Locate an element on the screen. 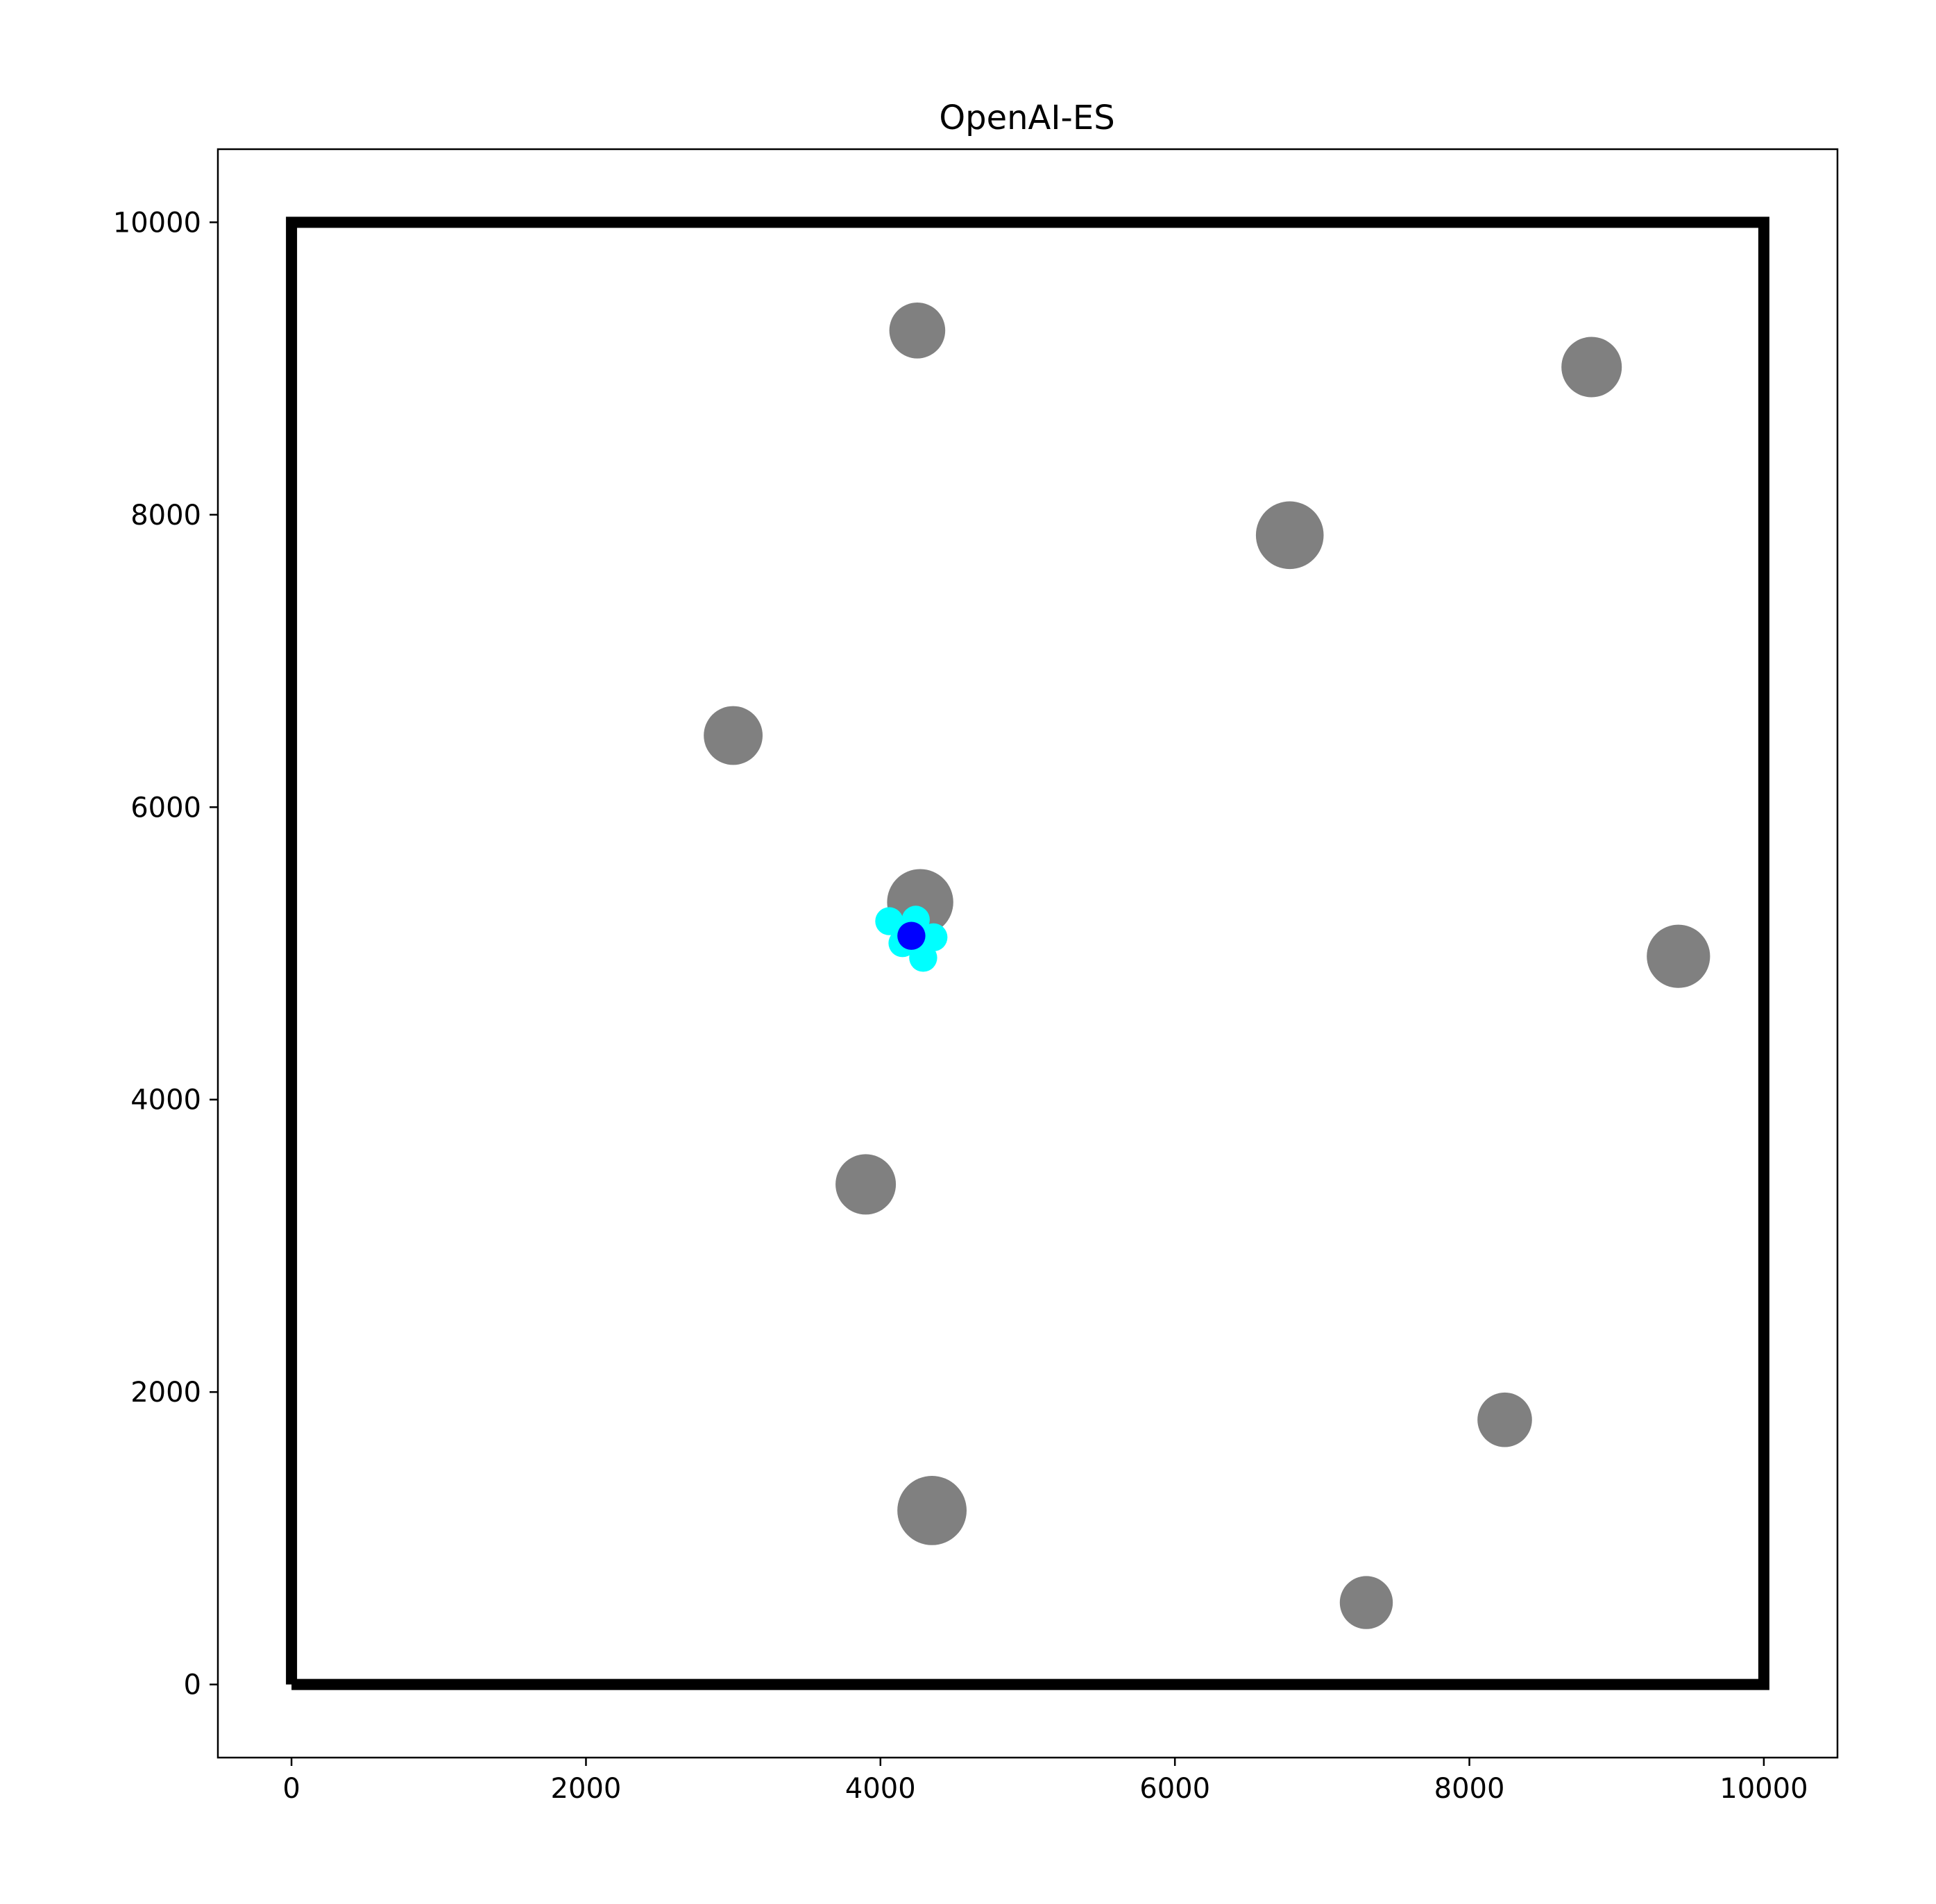  y-tick-label: 10000 is located at coordinates (157, 223).